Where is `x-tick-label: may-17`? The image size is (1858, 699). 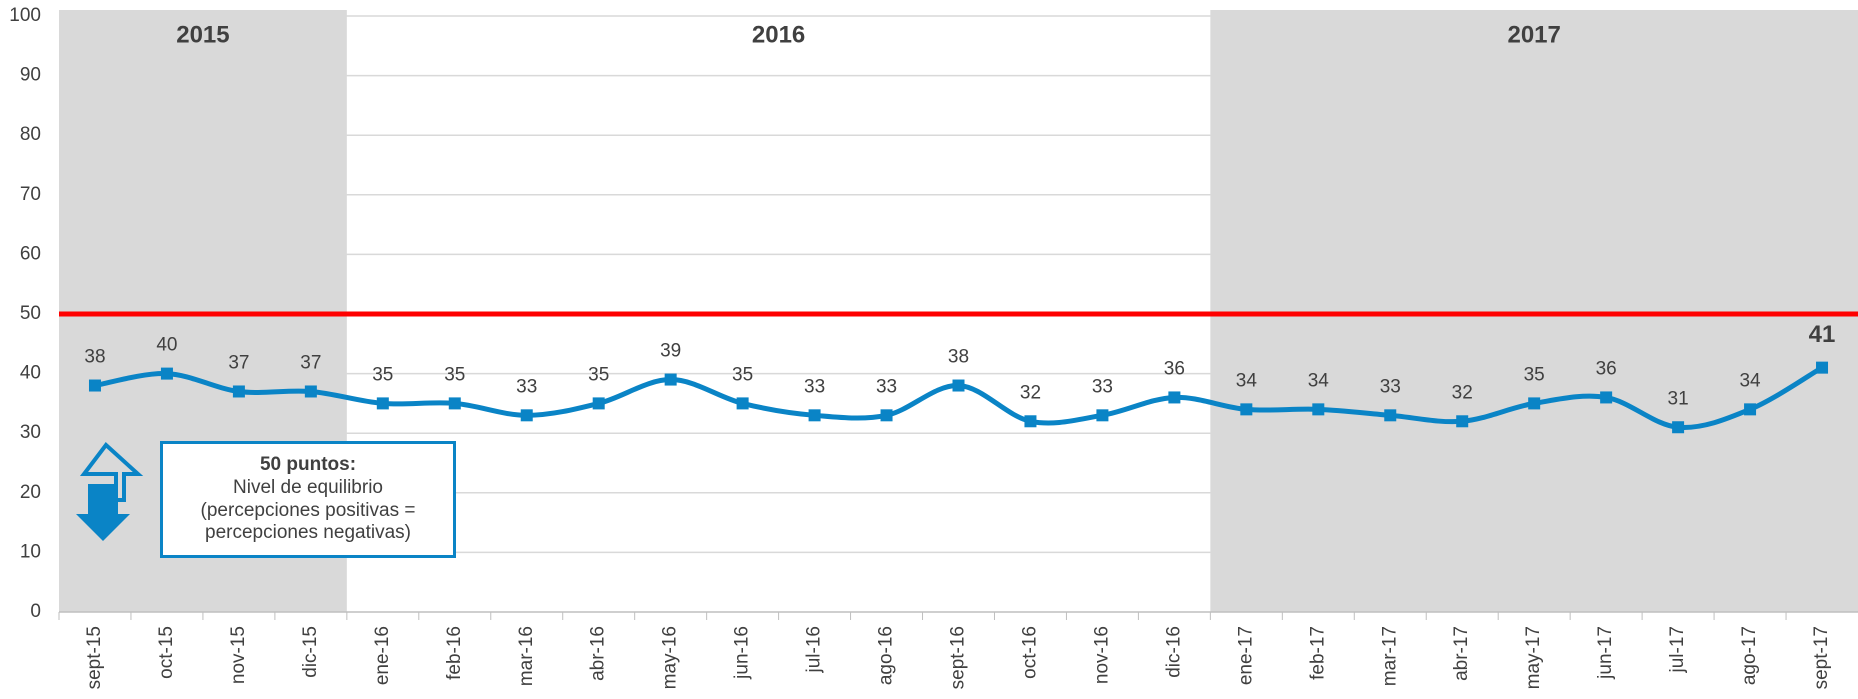 x-tick-label: may-17 is located at coordinates (1533, 657).